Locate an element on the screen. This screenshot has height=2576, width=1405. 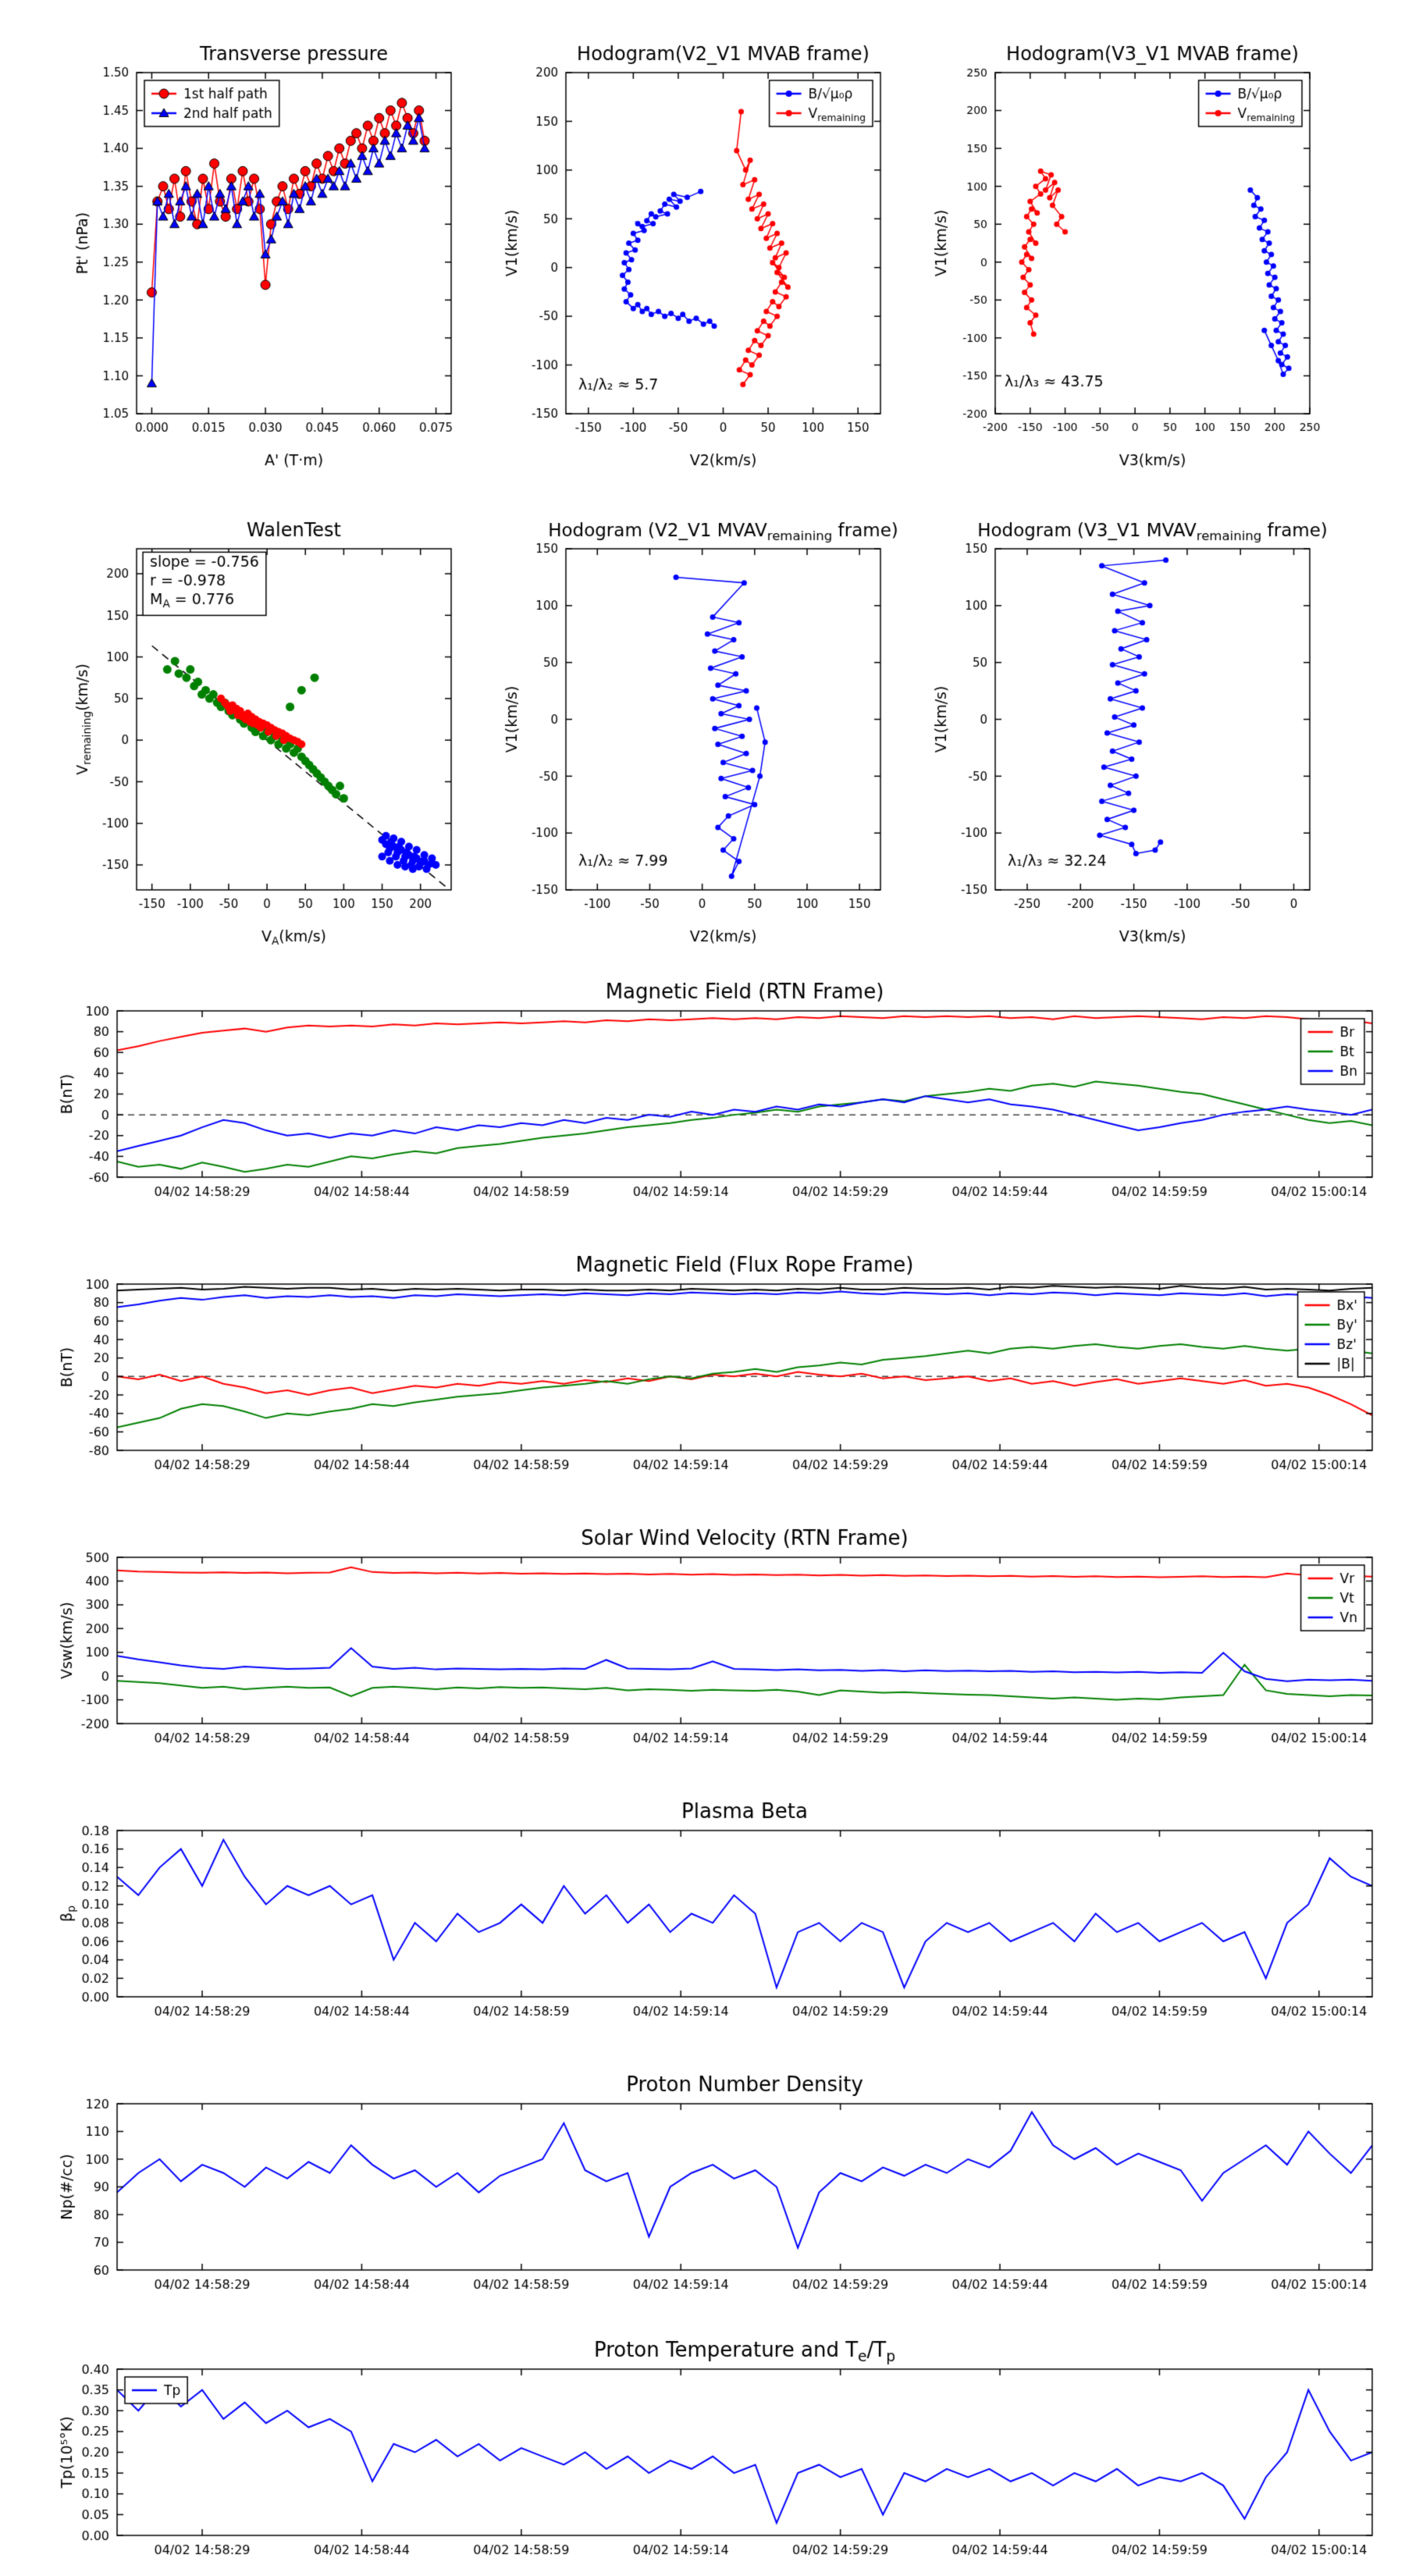
chart-magnetic-field-fluxrope is located at coordinates (718, 1366).